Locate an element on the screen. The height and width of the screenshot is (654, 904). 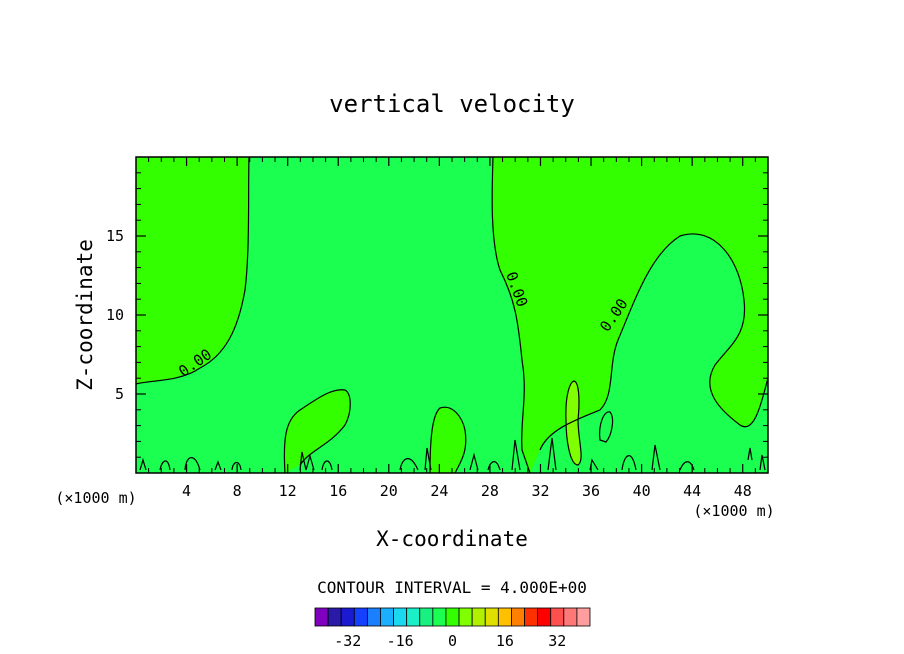
x-tick-label: 24 is located at coordinates (439, 491).